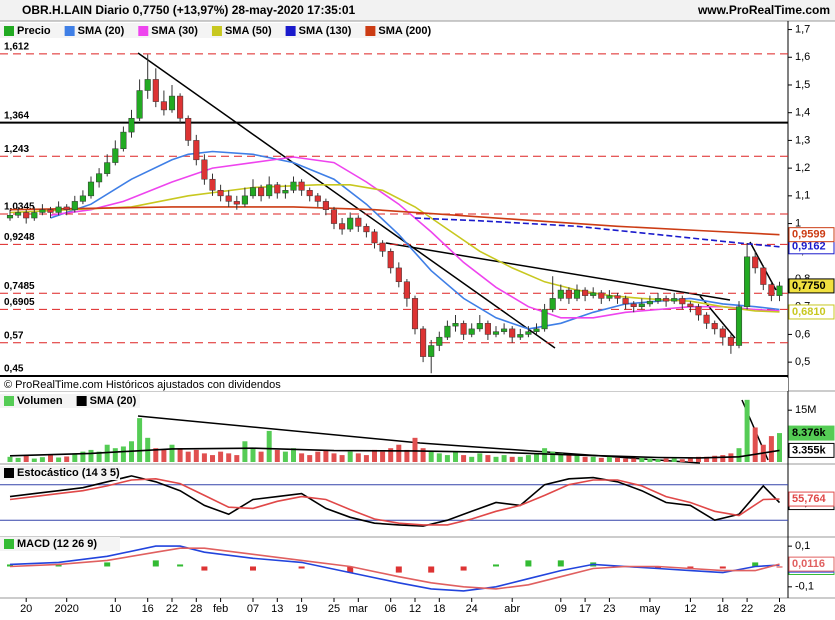 Image resolution: width=835 pixels, height=620 pixels. I want to click on x-tick-label: 25, so click(334, 609).